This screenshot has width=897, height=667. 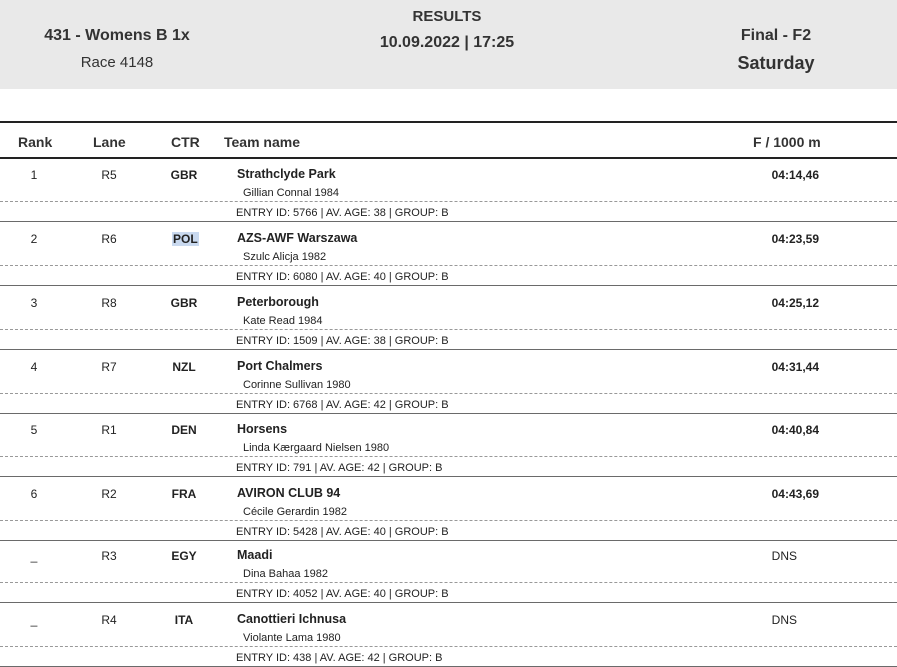 What do you see at coordinates (184, 430) in the screenshot?
I see `country-cell: DEN` at bounding box center [184, 430].